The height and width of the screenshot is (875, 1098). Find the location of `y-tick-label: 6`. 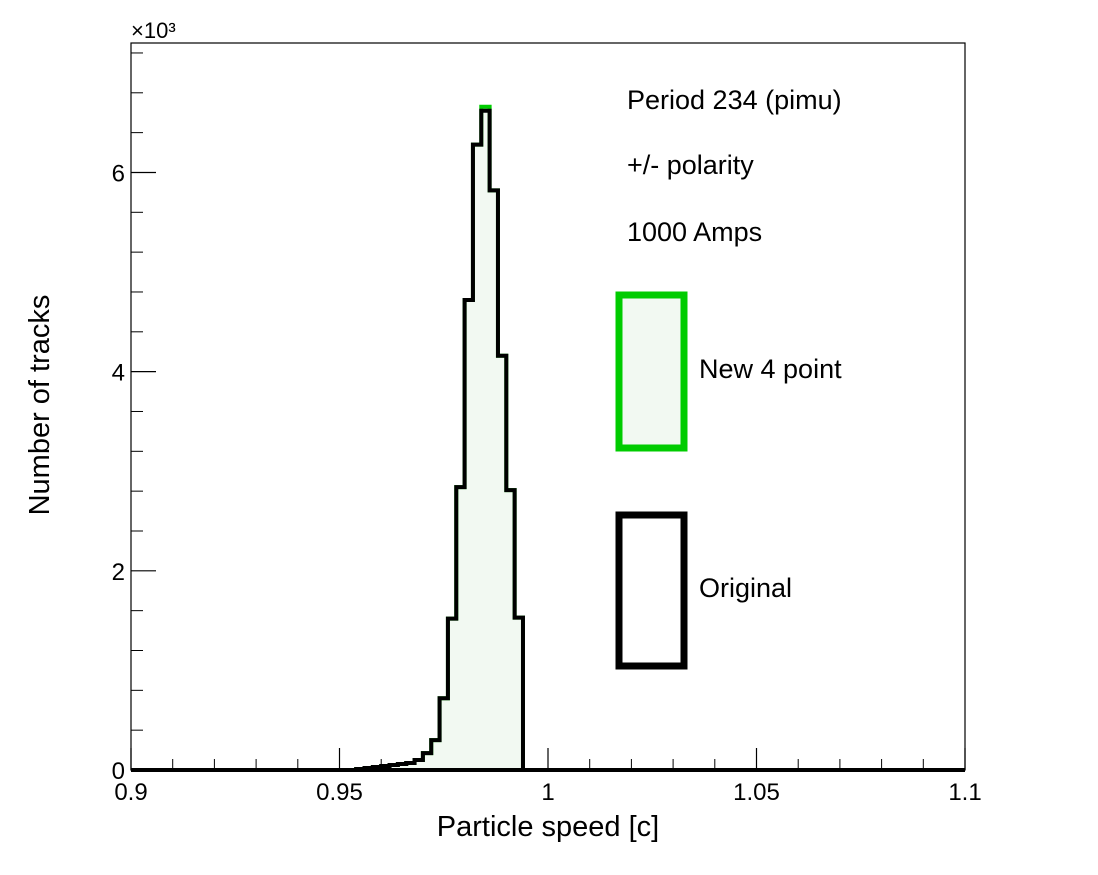

y-tick-label: 6 is located at coordinates (118, 173).